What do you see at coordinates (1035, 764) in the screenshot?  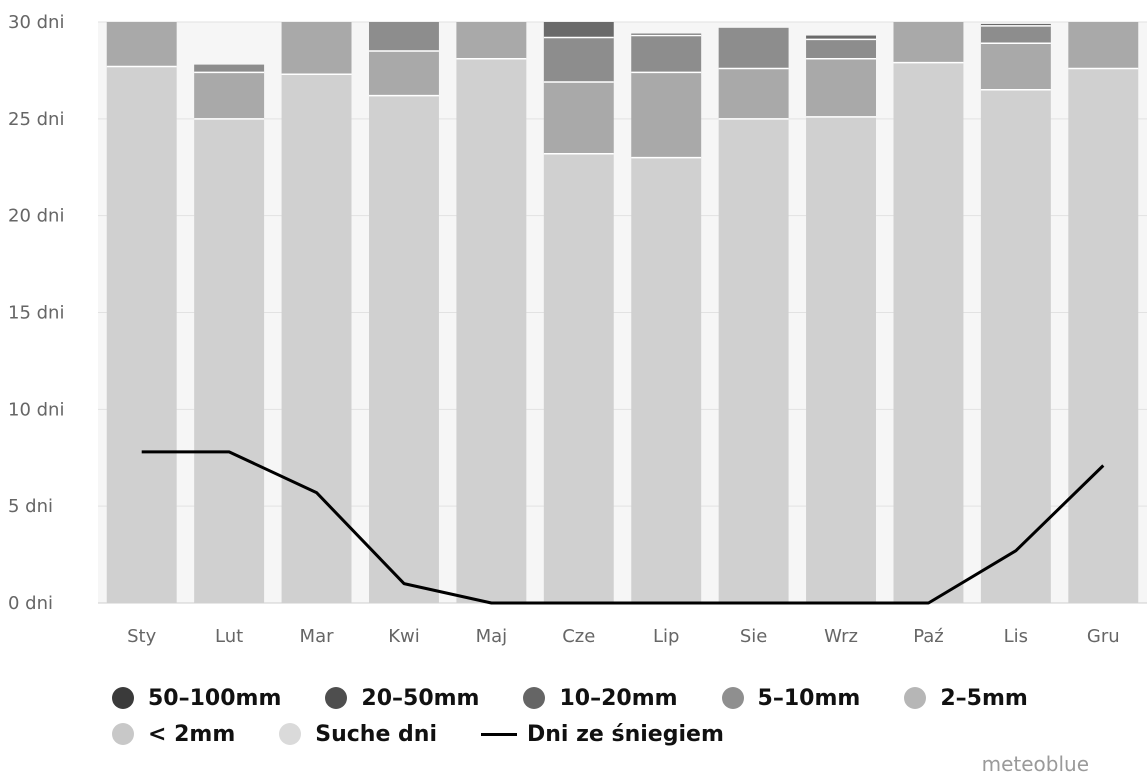 I see `meteoblue-credit: meteoblue` at bounding box center [1035, 764].